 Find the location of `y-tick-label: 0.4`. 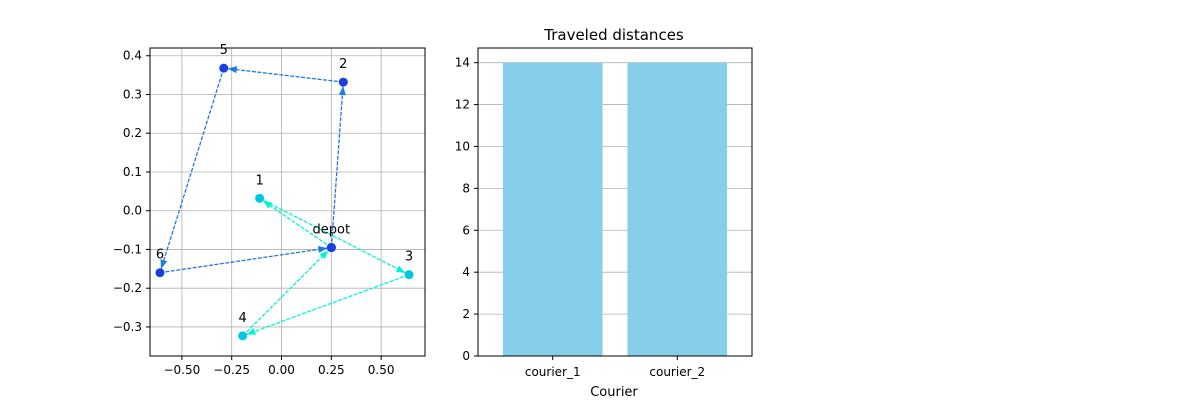

y-tick-label: 0.4 is located at coordinates (132, 56).